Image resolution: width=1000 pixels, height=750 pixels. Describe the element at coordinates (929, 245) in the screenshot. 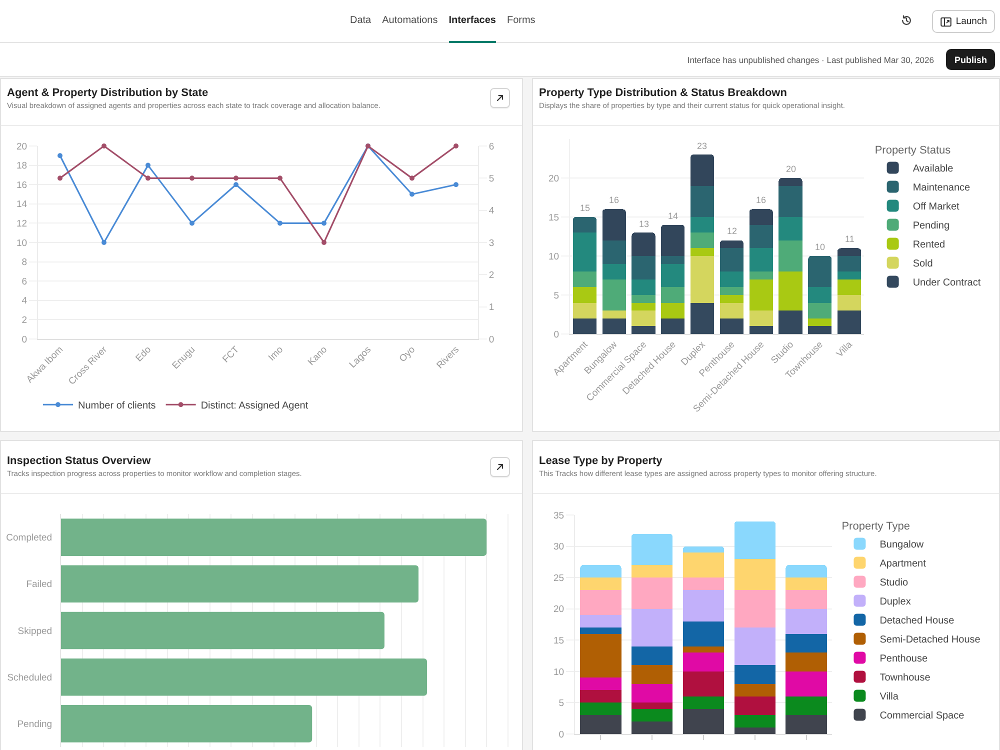

I see `legend-label: Rented` at that location.